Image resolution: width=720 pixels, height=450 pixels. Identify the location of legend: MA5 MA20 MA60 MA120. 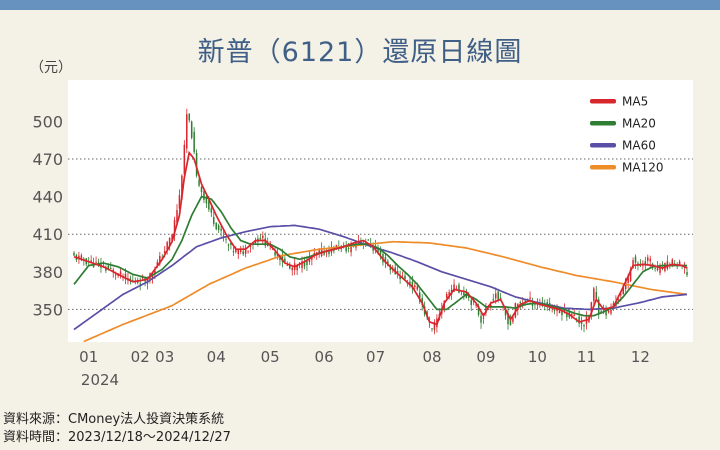
(626, 135).